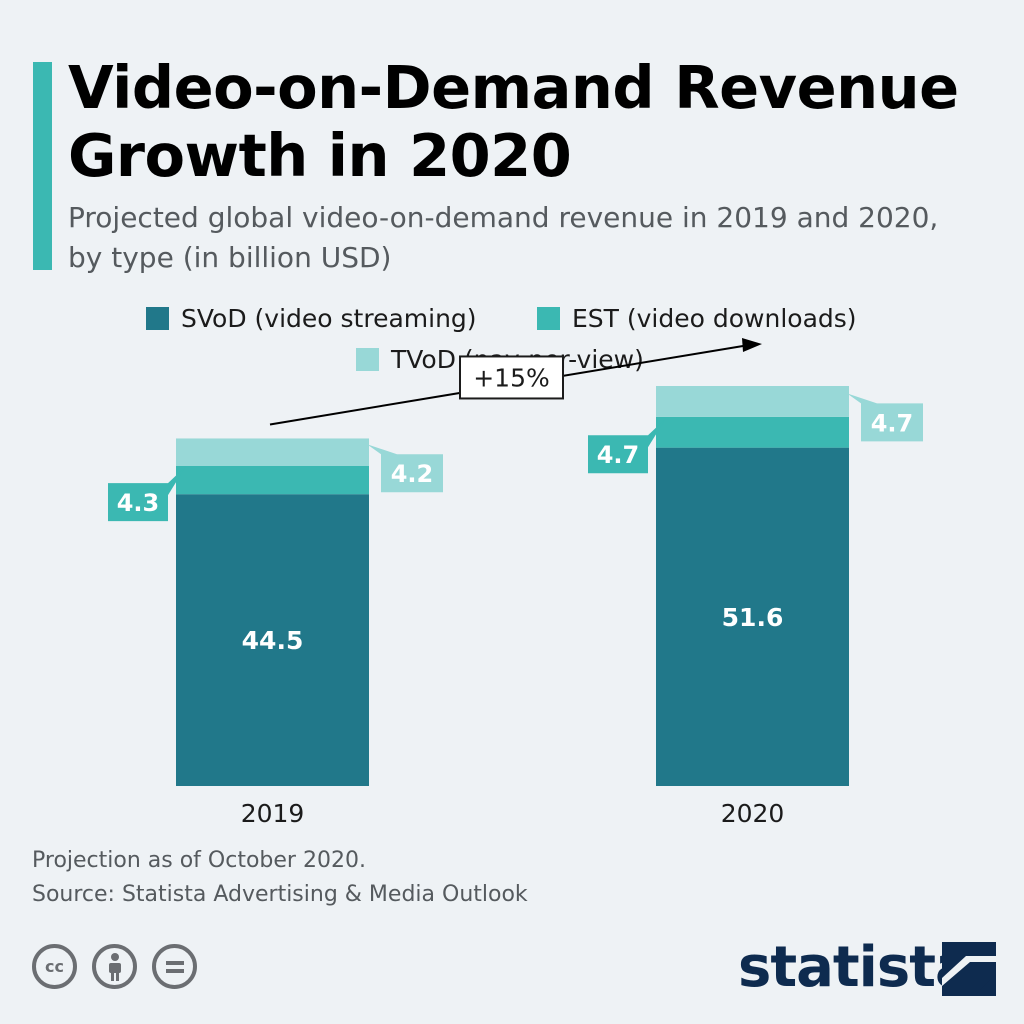  I want to click on bar-est-2020, so click(752, 432).